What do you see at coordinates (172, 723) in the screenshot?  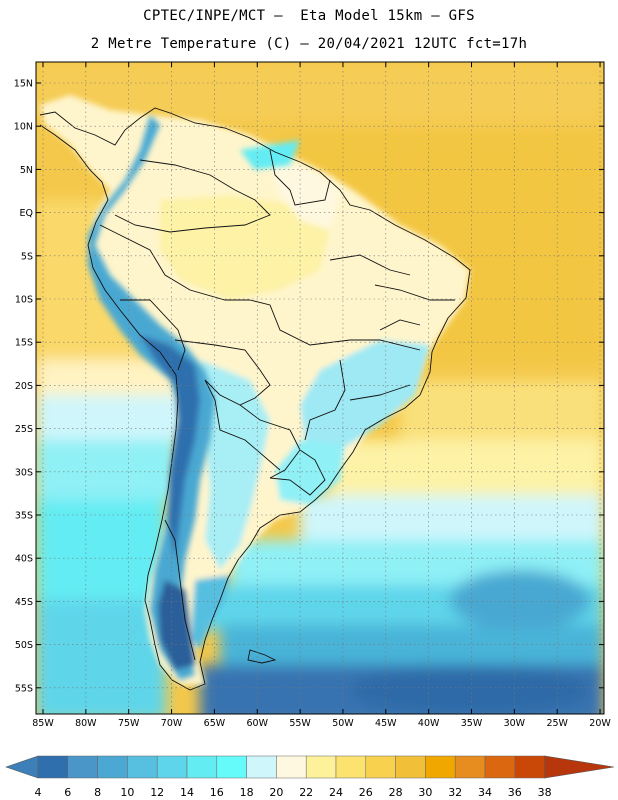 I see `lon-label: 70W` at bounding box center [172, 723].